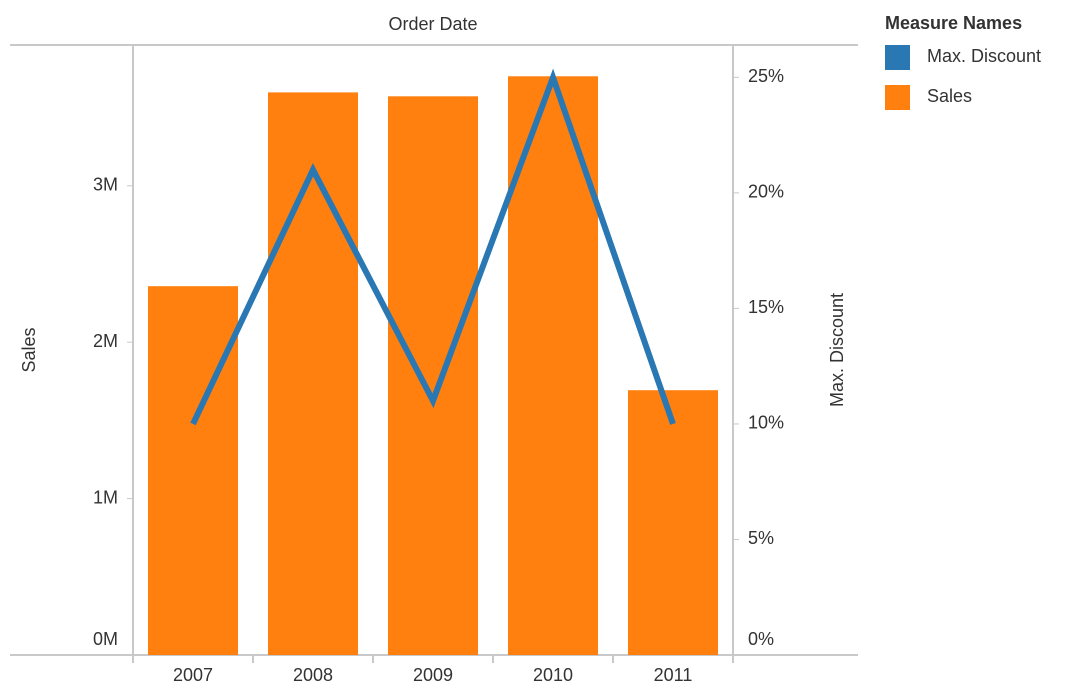  I want to click on legend-title: Measure Names, so click(953, 23).